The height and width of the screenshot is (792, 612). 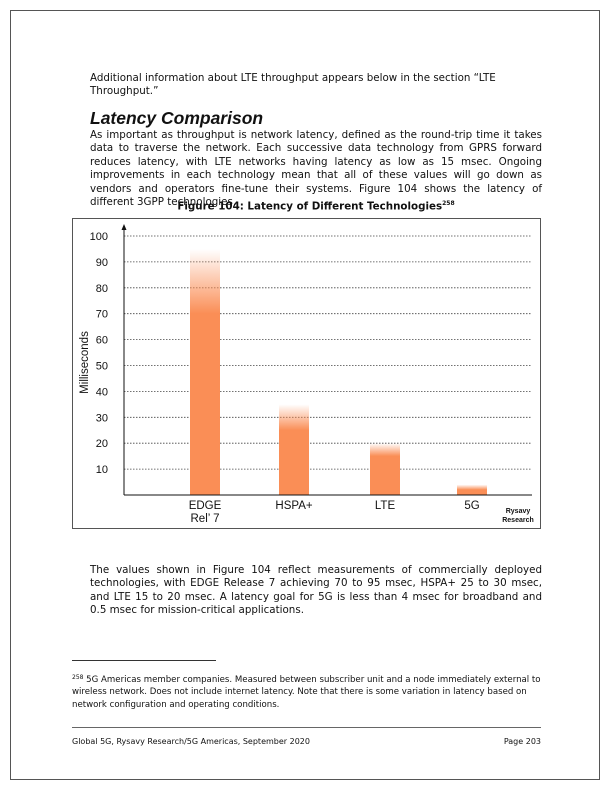 I want to click on x-tick-label: Rel’ 7, so click(x=205, y=519).